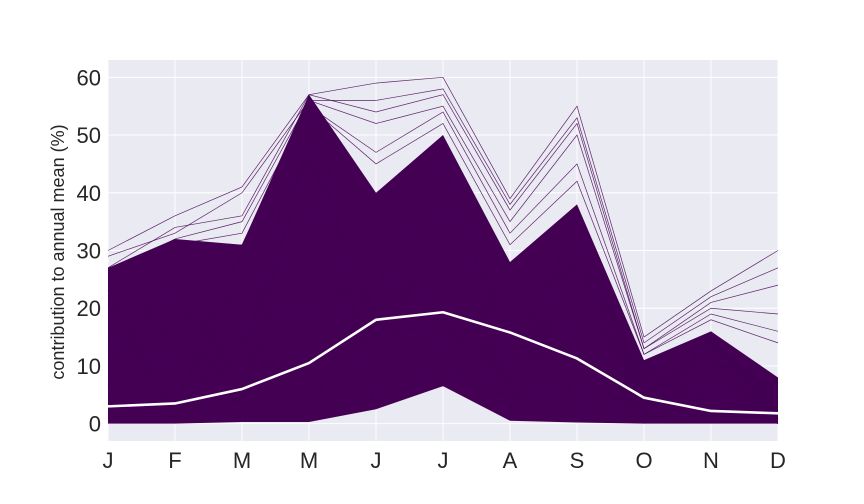  What do you see at coordinates (58, 251) in the screenshot?
I see `y-axis-label: contribution to annual mean (%)` at bounding box center [58, 251].